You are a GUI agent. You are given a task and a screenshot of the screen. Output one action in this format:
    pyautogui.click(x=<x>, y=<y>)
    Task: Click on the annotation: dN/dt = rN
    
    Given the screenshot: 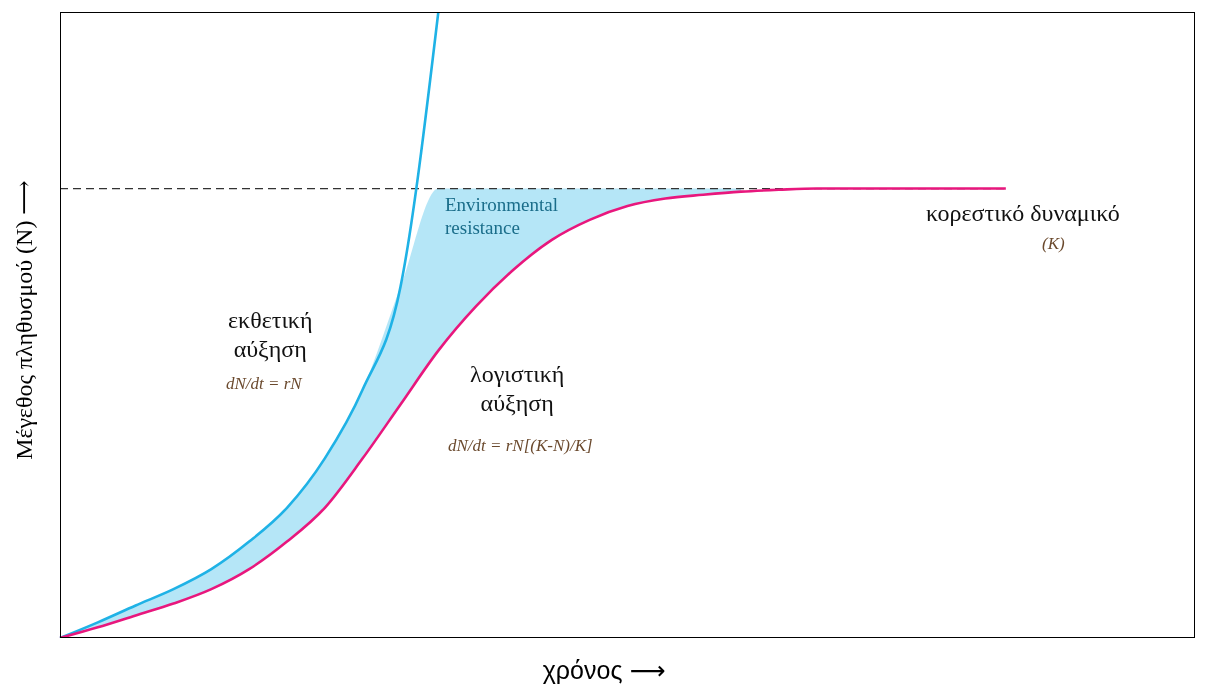 What is the action you would take?
    pyautogui.click(x=264, y=384)
    